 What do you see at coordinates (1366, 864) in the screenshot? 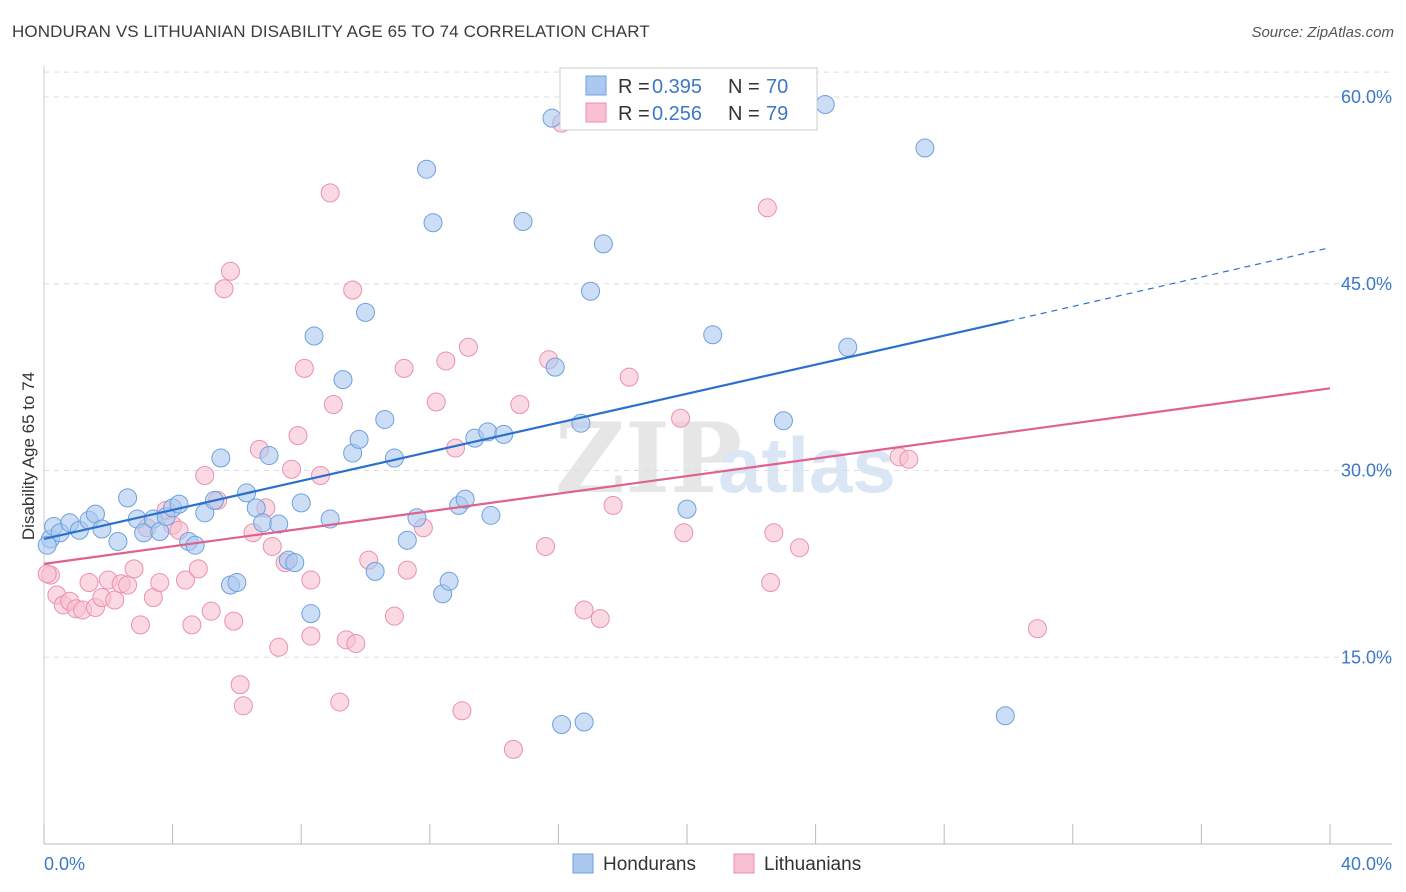
I see `x-tick-max: 40.0%` at bounding box center [1366, 864].